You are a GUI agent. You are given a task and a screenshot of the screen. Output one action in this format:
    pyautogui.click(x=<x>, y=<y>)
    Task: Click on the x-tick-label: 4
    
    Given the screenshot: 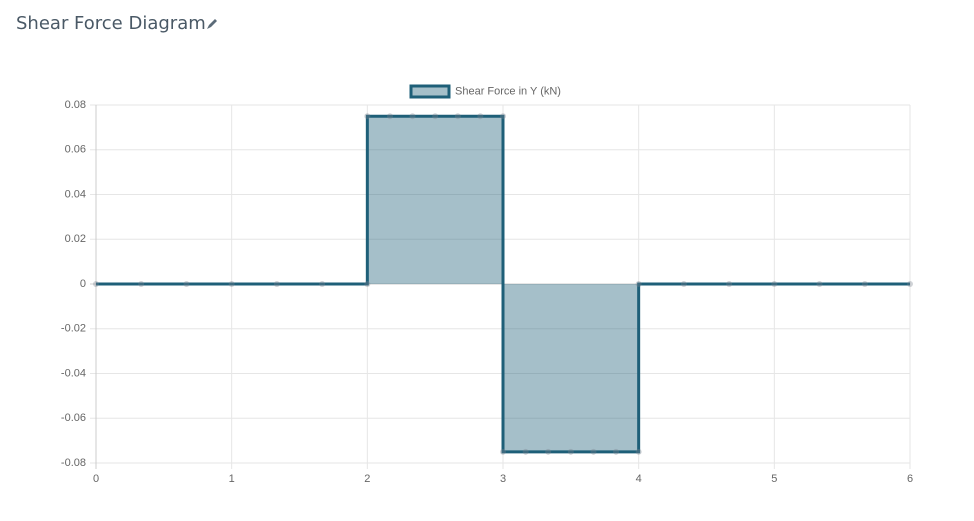 What is the action you would take?
    pyautogui.click(x=639, y=479)
    